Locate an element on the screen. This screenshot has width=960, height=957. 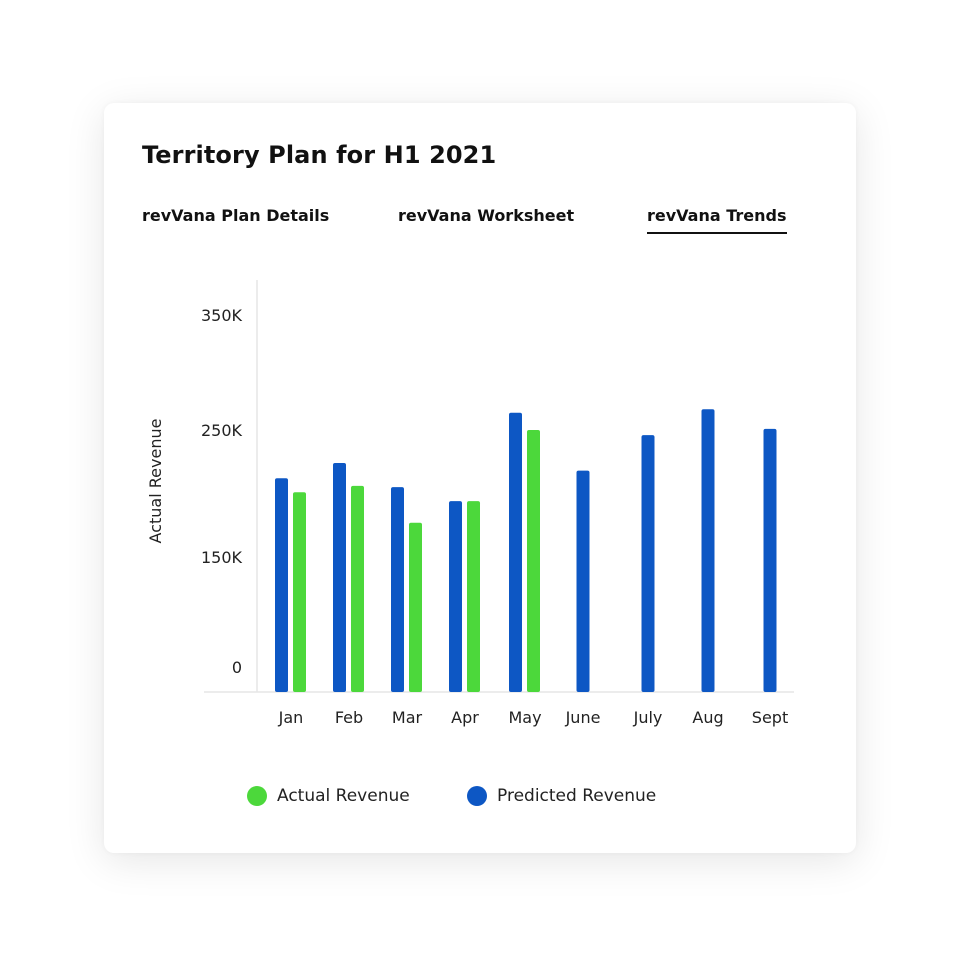
legend-predicted-swatch is located at coordinates (477, 796).